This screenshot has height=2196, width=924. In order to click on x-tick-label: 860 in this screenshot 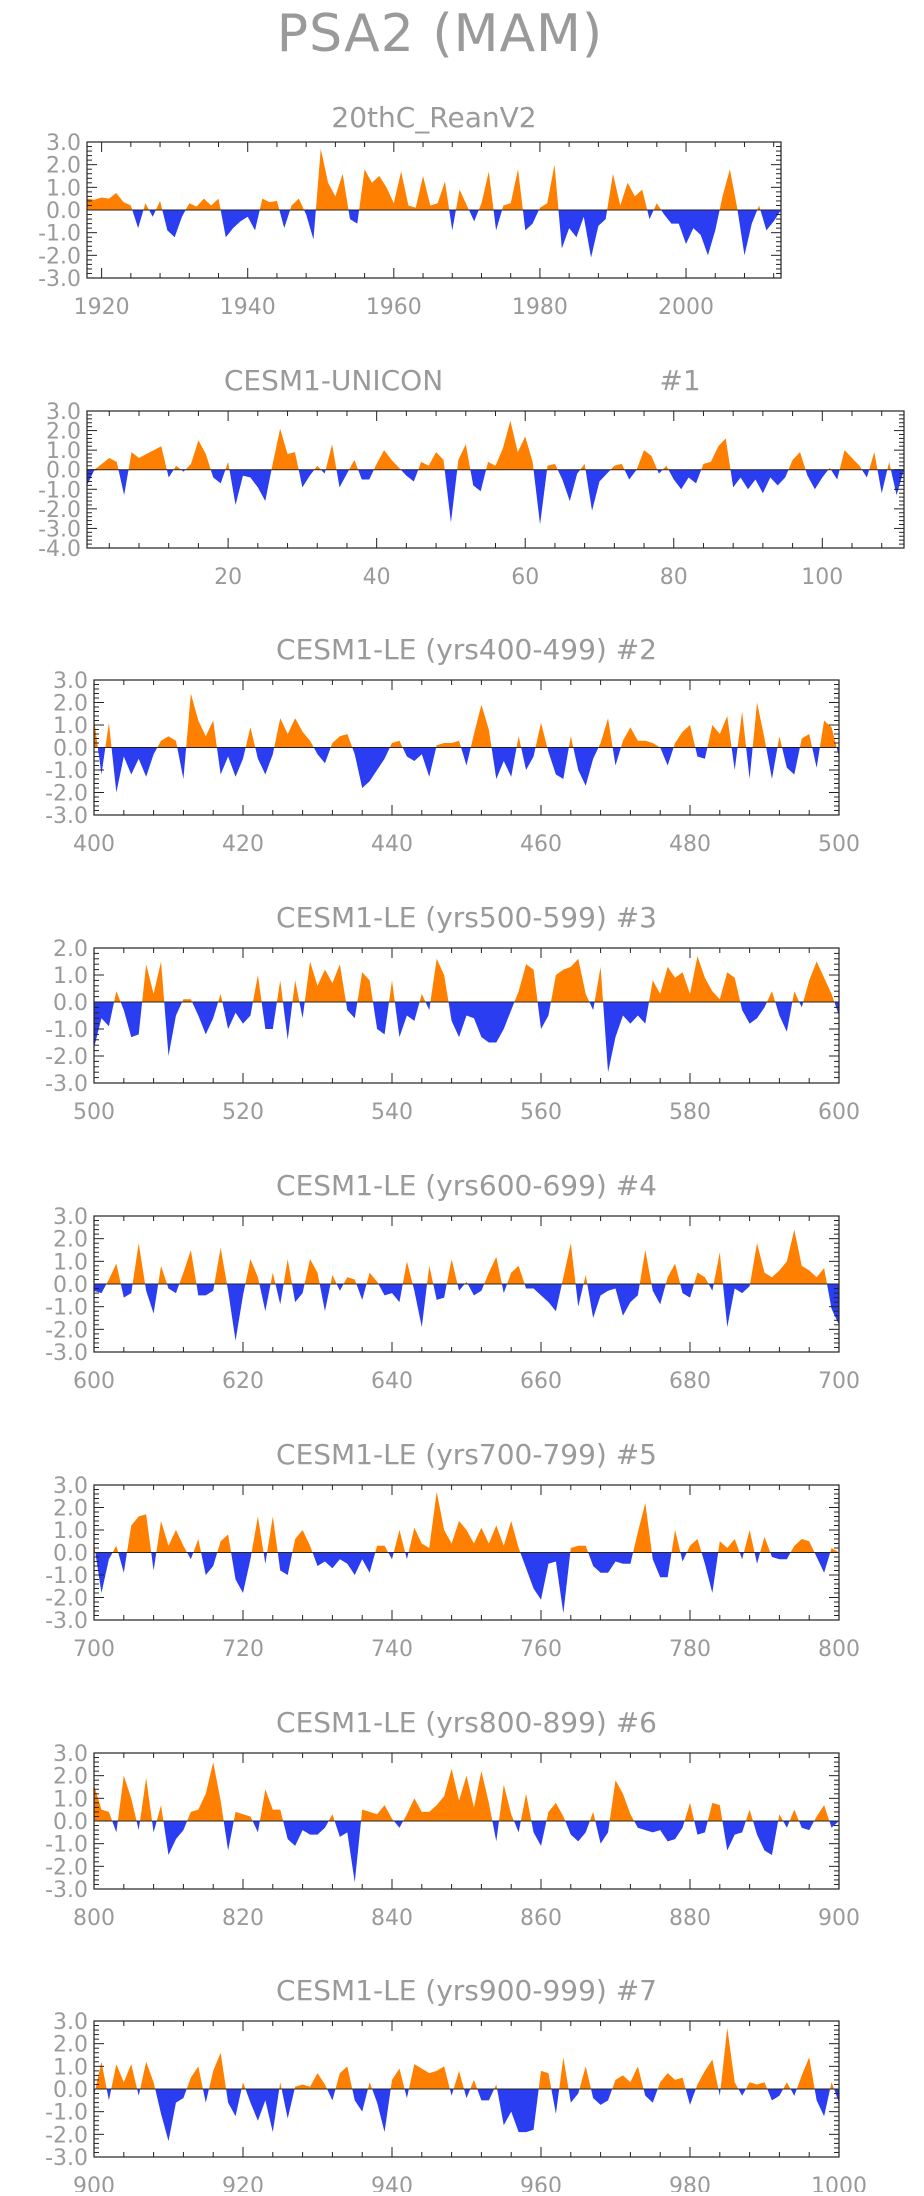, I will do `click(541, 1918)`.